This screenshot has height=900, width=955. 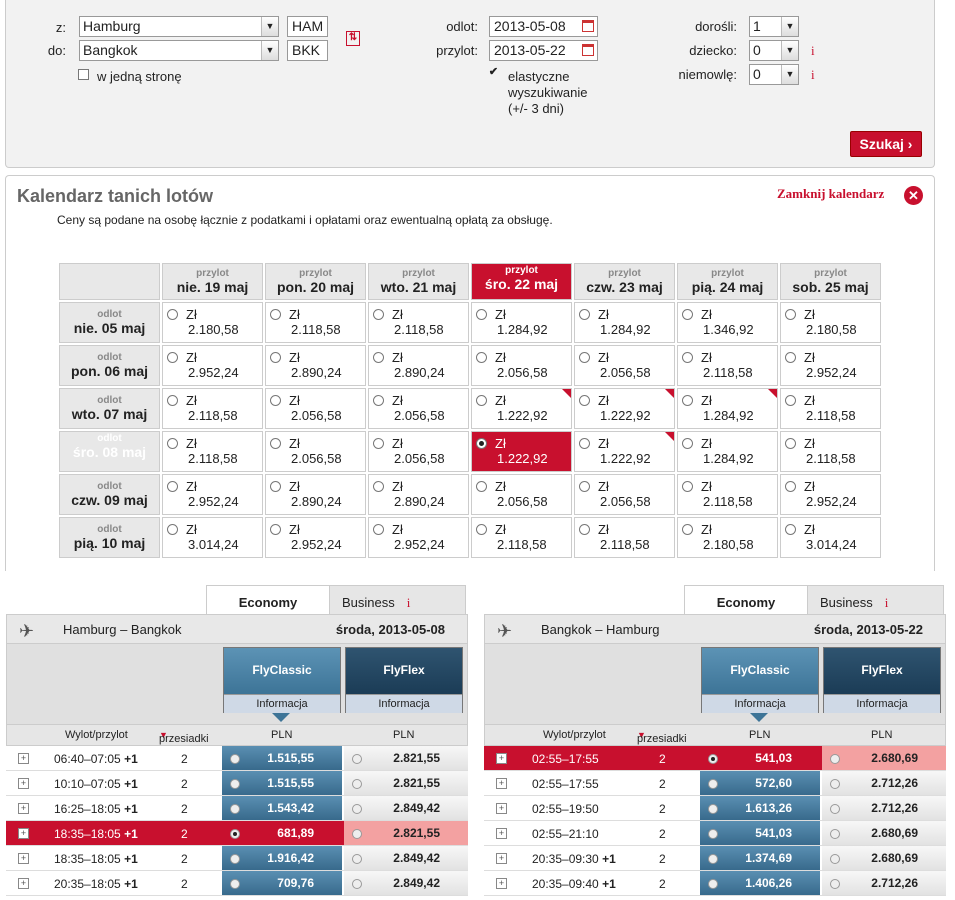 I want to click on adults-select: 1 ▼, so click(x=774, y=26).